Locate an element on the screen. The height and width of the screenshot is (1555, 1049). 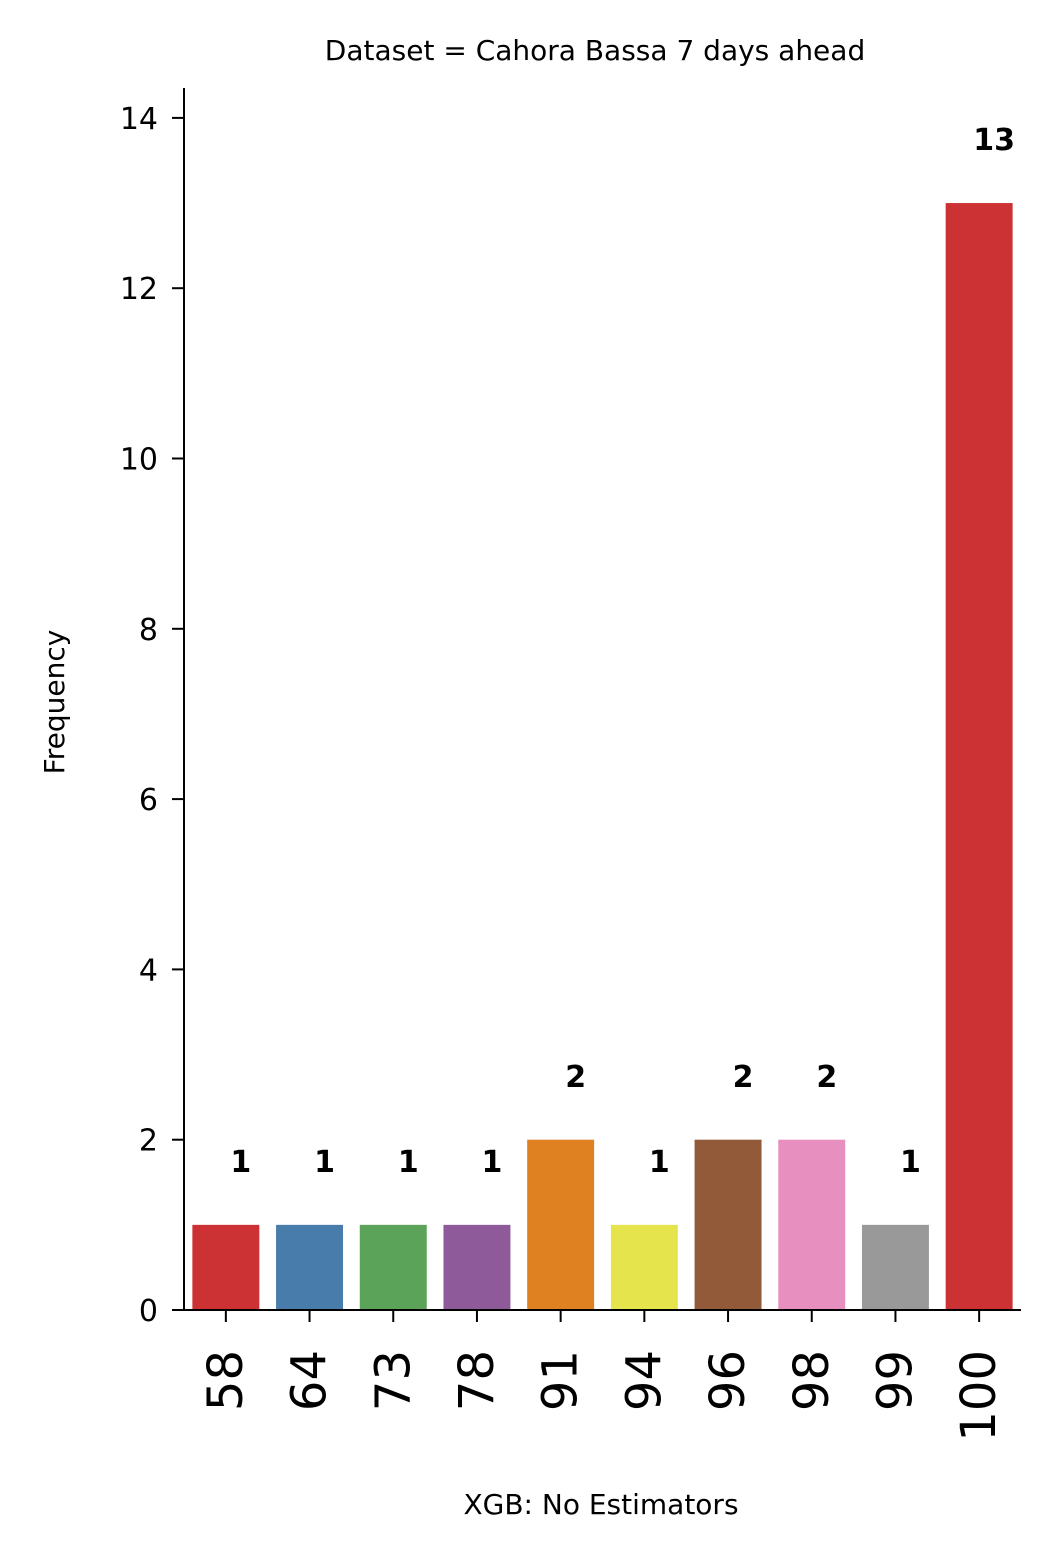
x-axis: 58 64 73 78 91 94 96 98 99 100 is located at coordinates (602, 1375).